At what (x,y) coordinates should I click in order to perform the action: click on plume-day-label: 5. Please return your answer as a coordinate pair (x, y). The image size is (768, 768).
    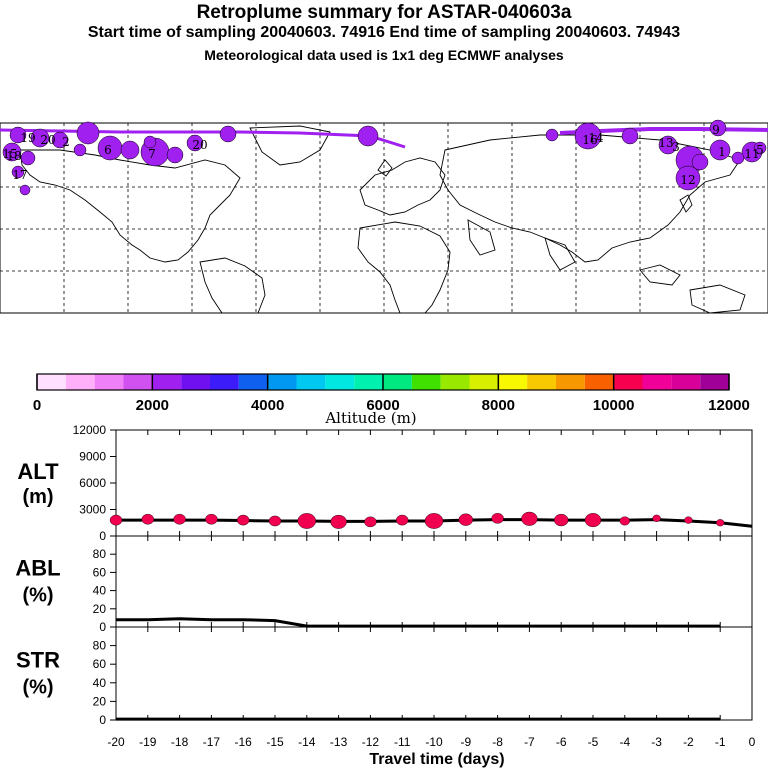
    Looking at the image, I should click on (760, 150).